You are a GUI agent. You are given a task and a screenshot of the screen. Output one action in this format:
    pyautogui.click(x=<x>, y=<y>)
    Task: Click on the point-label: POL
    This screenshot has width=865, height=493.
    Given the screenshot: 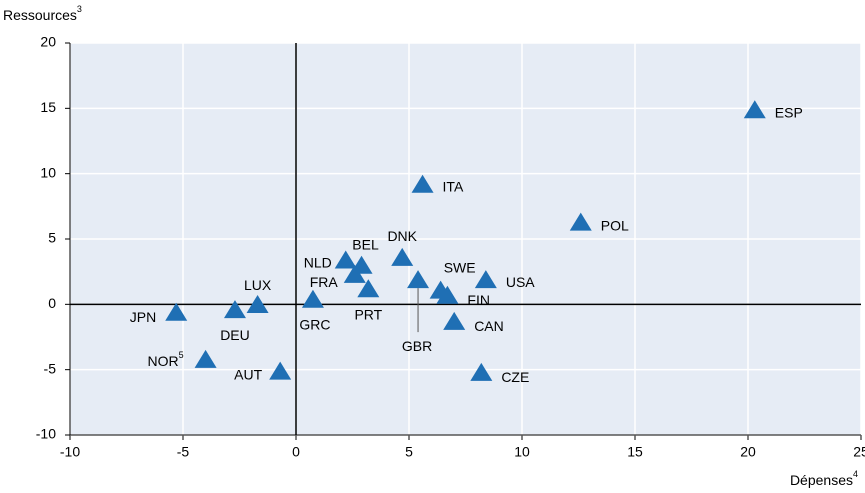 What is the action you would take?
    pyautogui.click(x=615, y=225)
    